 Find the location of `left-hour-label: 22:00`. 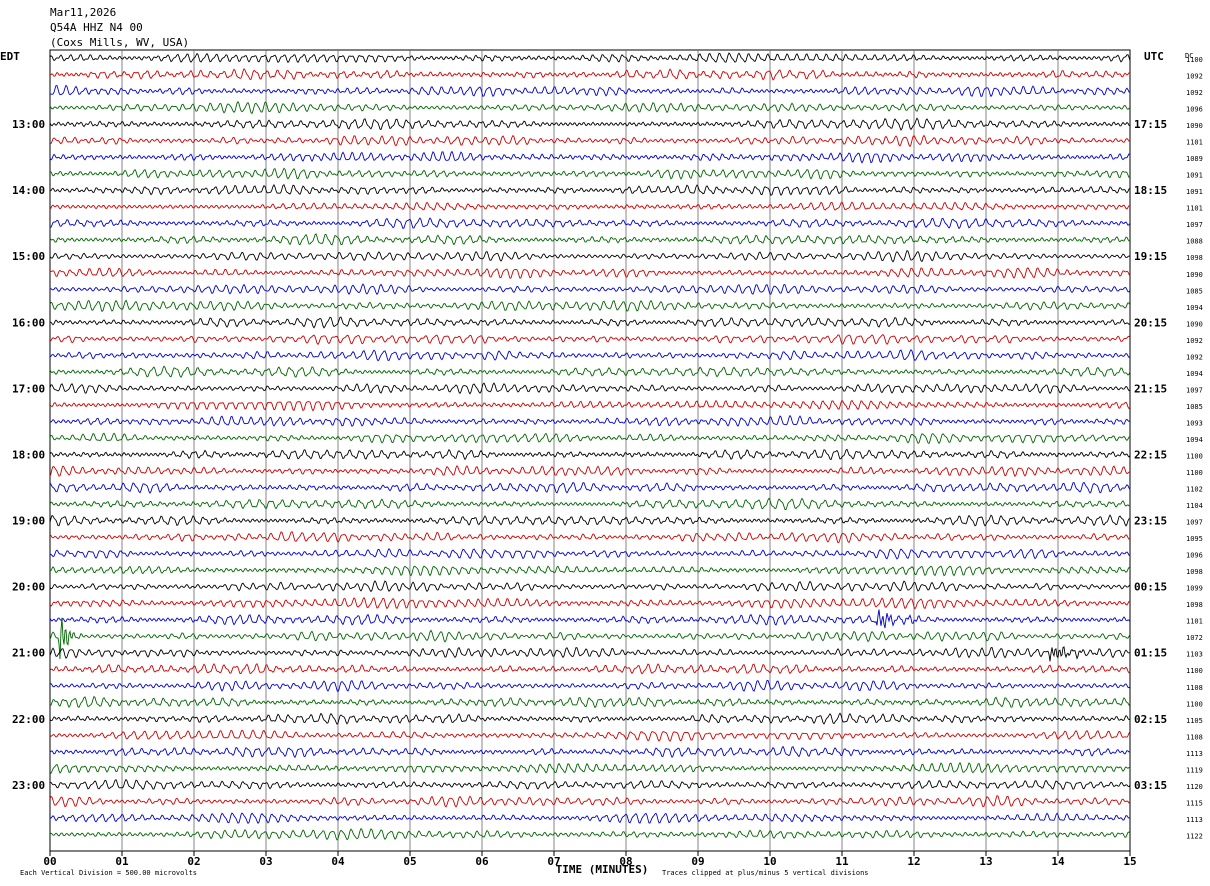

left-hour-label: 22:00 is located at coordinates (28, 719).